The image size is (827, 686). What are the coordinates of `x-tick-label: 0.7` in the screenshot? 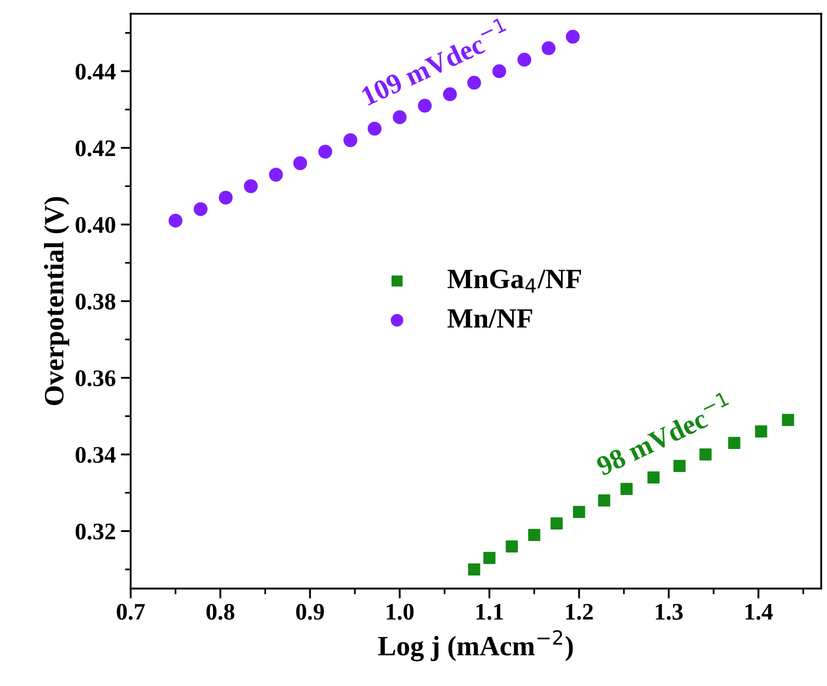 It's located at (130, 612).